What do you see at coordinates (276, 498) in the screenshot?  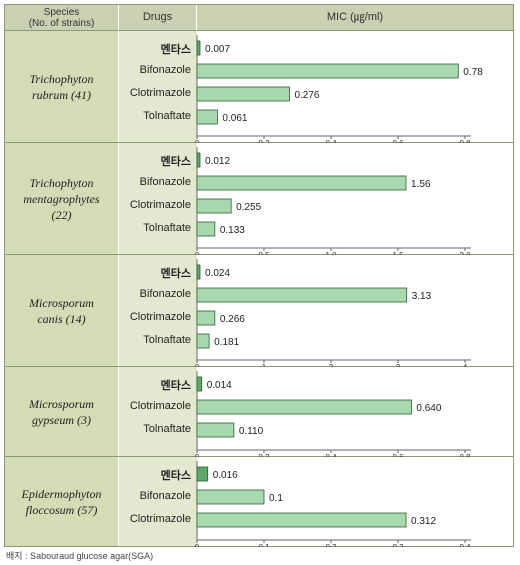 I see `mic-value-label: 0.1` at bounding box center [276, 498].